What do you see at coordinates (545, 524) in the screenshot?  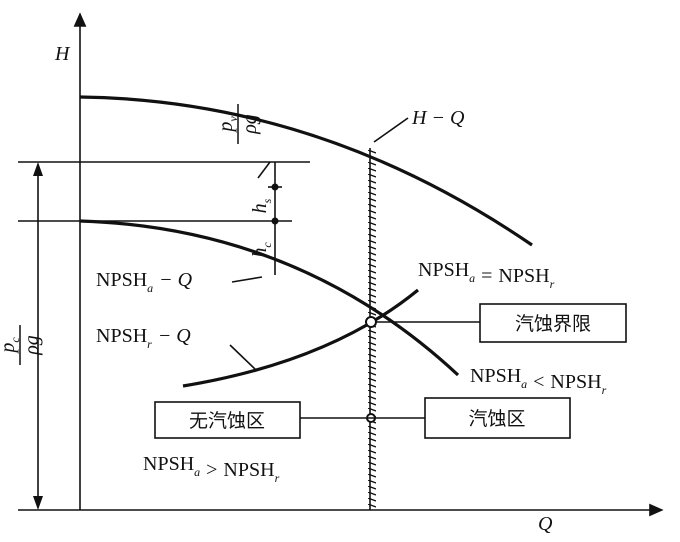 I see `x-axis-label: Q` at bounding box center [545, 524].